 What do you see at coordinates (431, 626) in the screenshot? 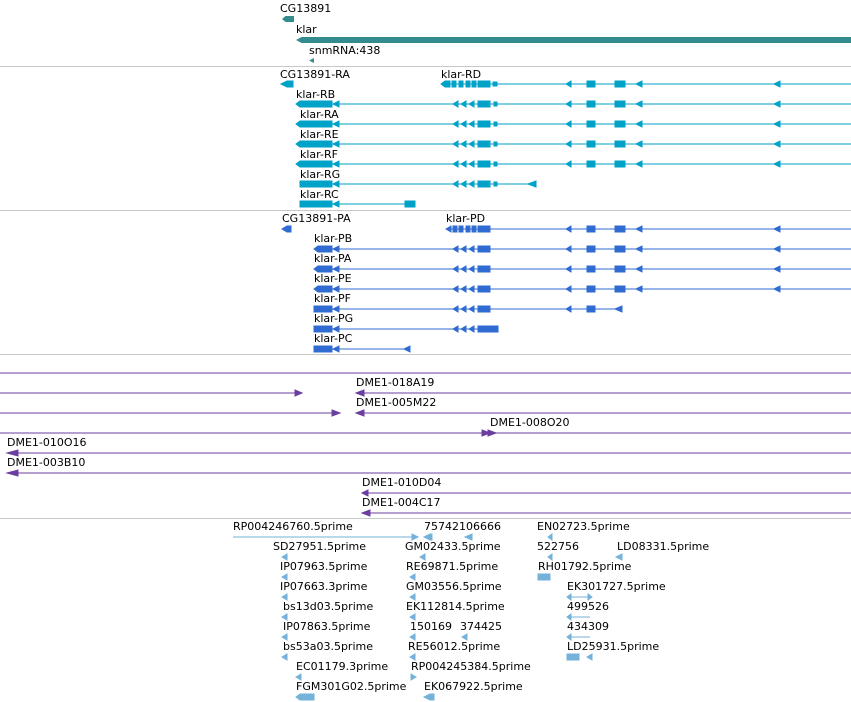
I see `est-label: 150169` at bounding box center [431, 626].